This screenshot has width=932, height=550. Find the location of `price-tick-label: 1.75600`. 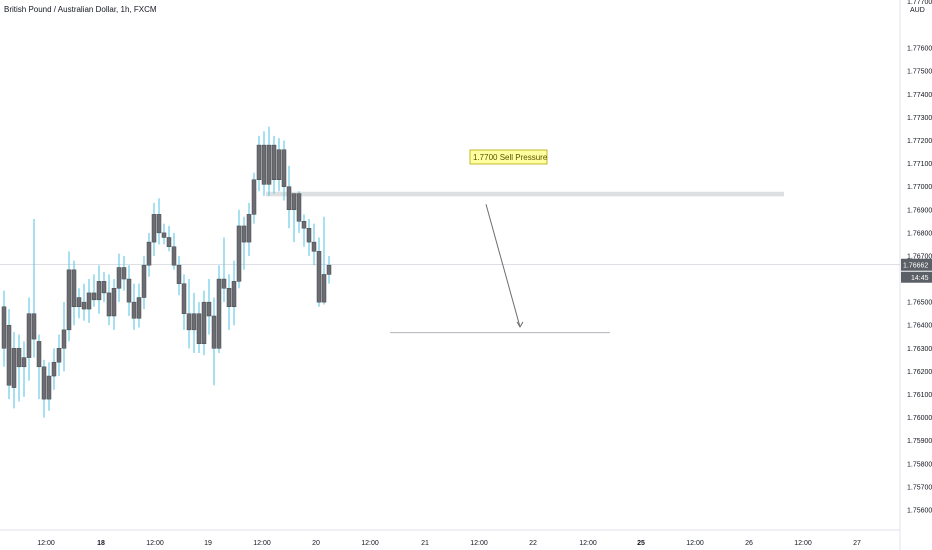

price-tick-label: 1.75600 is located at coordinates (919, 511).